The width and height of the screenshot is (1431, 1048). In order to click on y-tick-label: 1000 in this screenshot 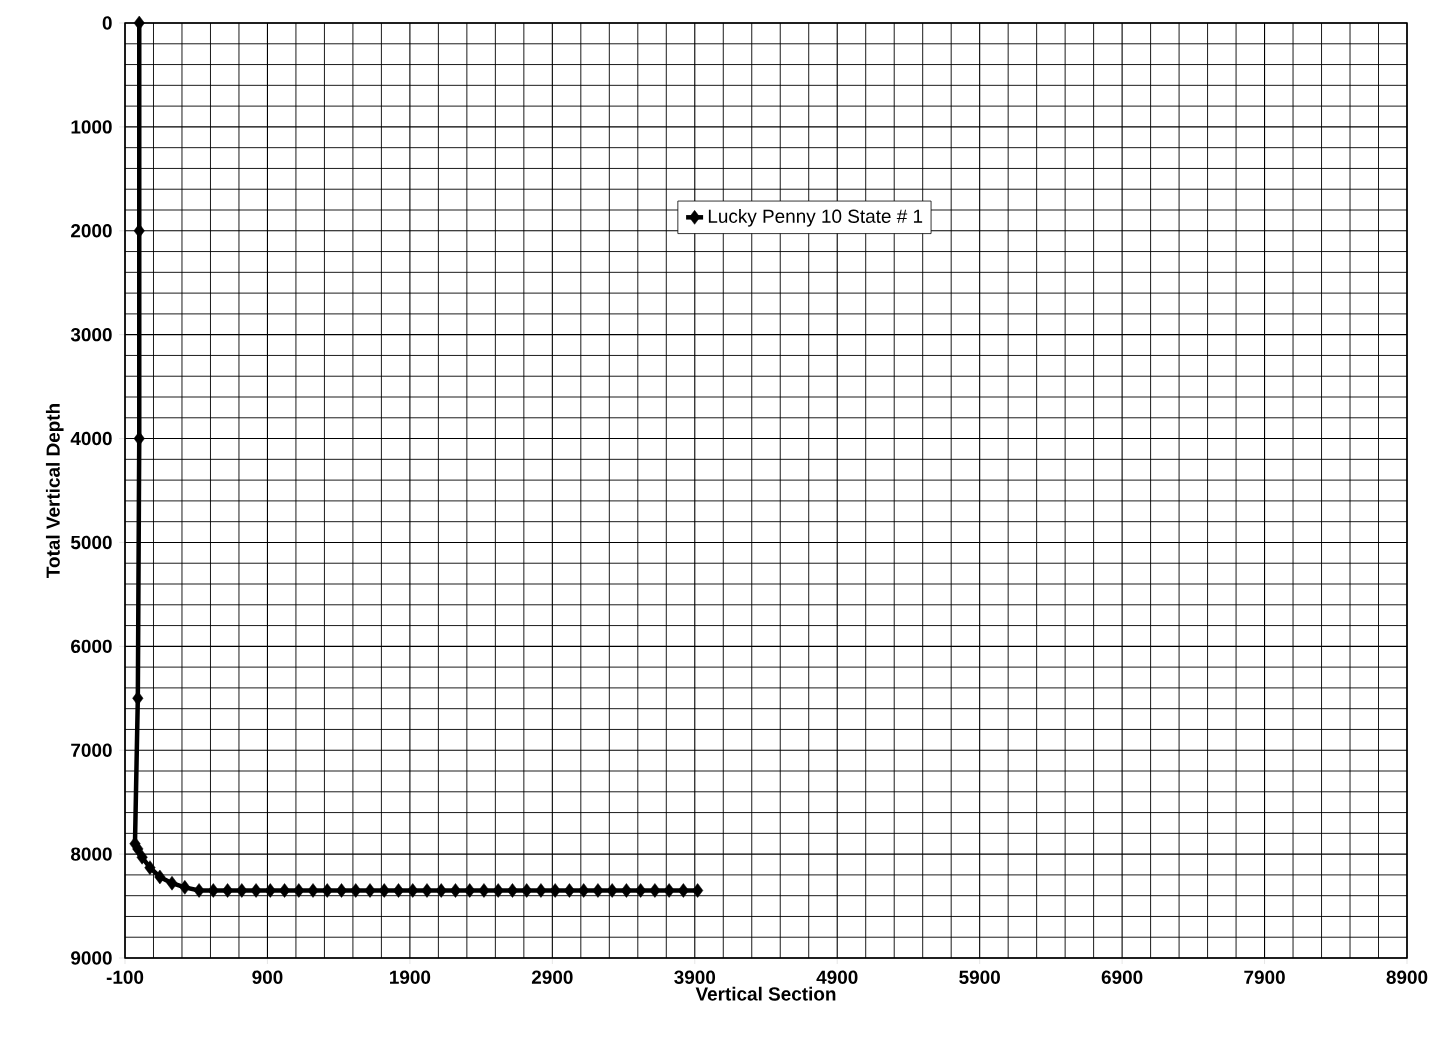, I will do `click(91, 127)`.